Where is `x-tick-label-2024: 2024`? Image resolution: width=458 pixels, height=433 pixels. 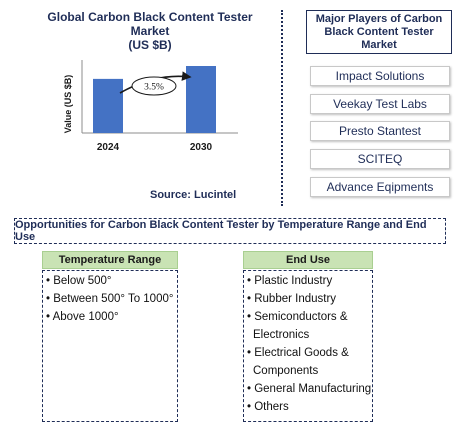
x-tick-label-2024: 2024 is located at coordinates (108, 147).